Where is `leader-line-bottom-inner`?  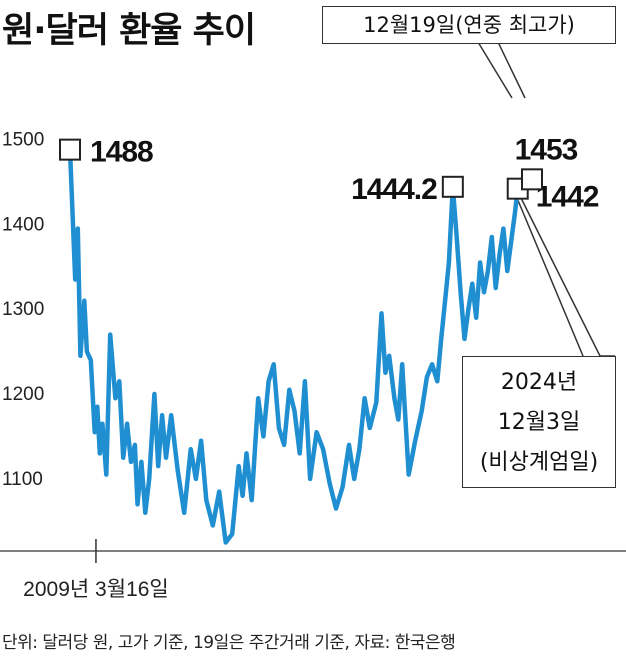 leader-line-bottom-inner is located at coordinates (550, 277).